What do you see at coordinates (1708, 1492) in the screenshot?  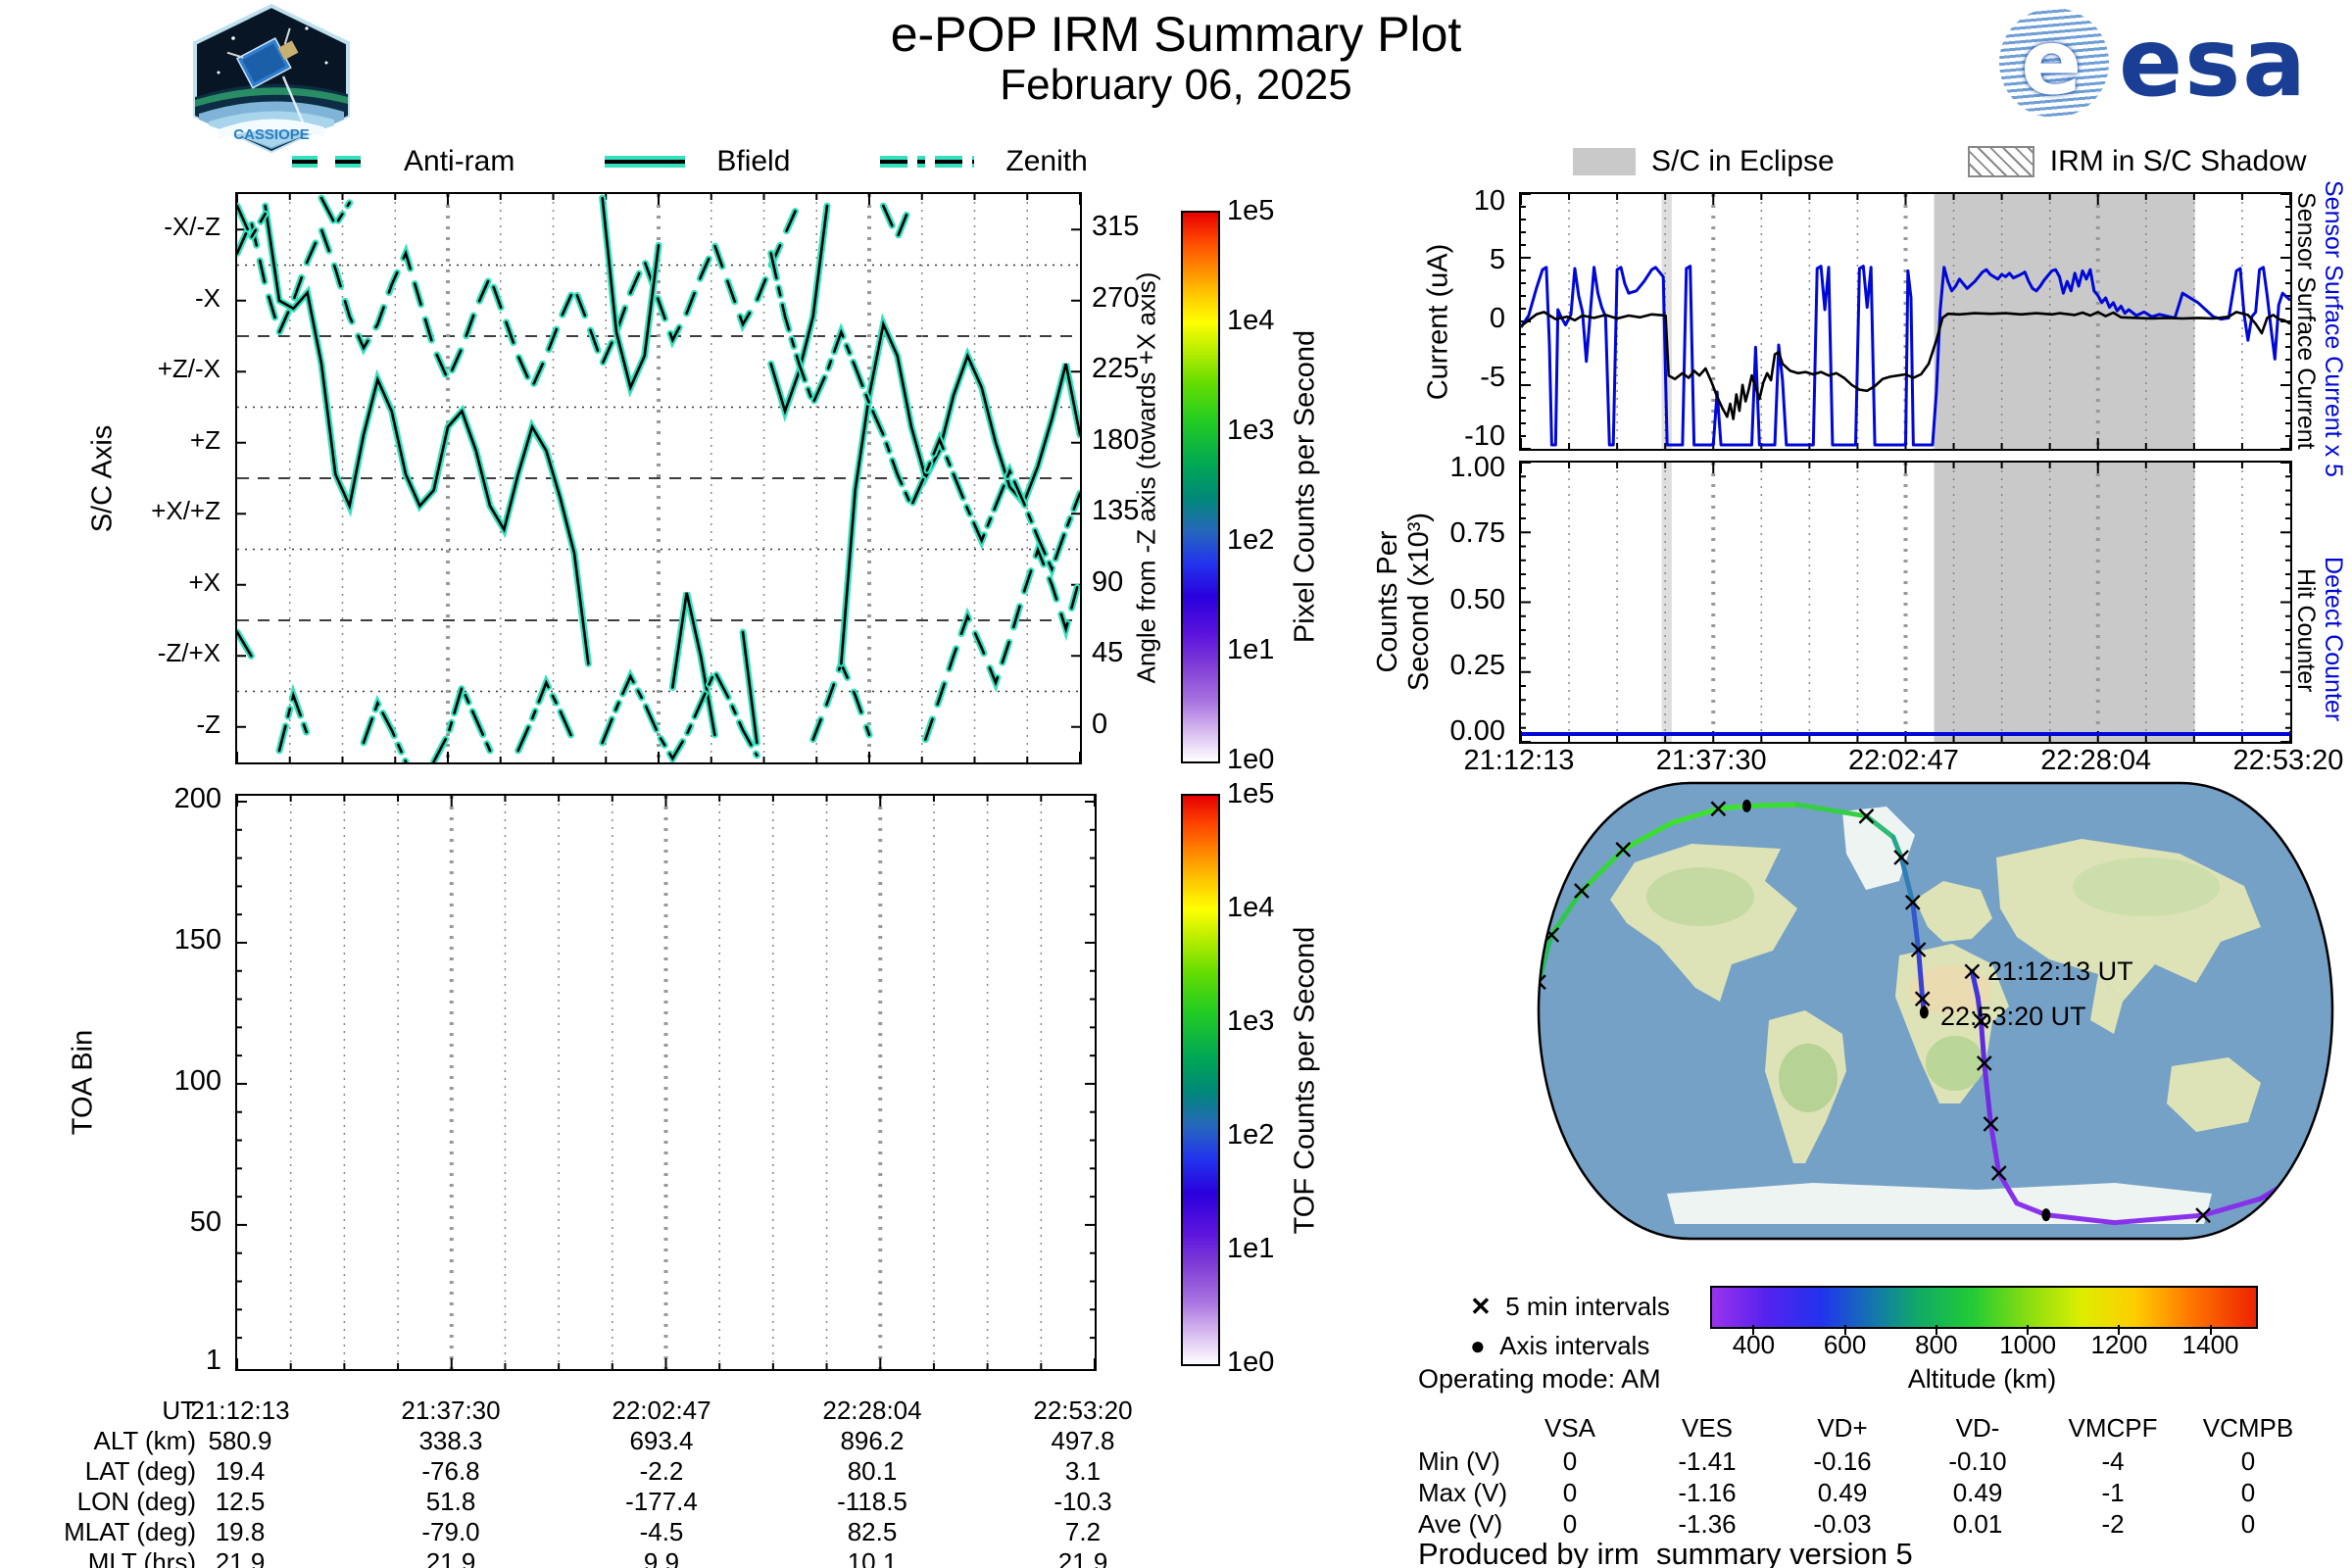 I see `voltage-value: -1.16` at bounding box center [1708, 1492].